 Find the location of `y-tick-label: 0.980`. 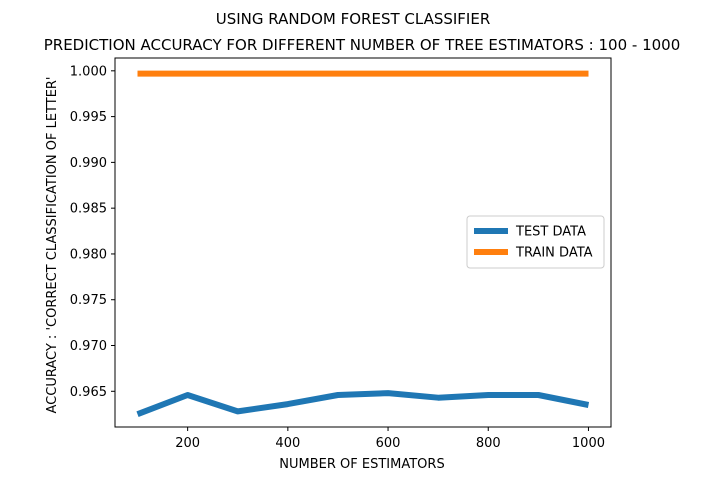

y-tick-label: 0.980 is located at coordinates (88, 254).